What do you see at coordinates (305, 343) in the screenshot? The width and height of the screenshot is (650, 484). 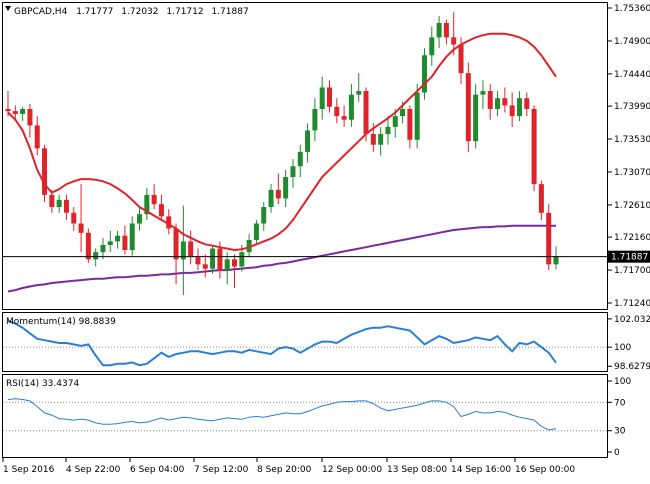 I see `momentum-layer` at bounding box center [305, 343].